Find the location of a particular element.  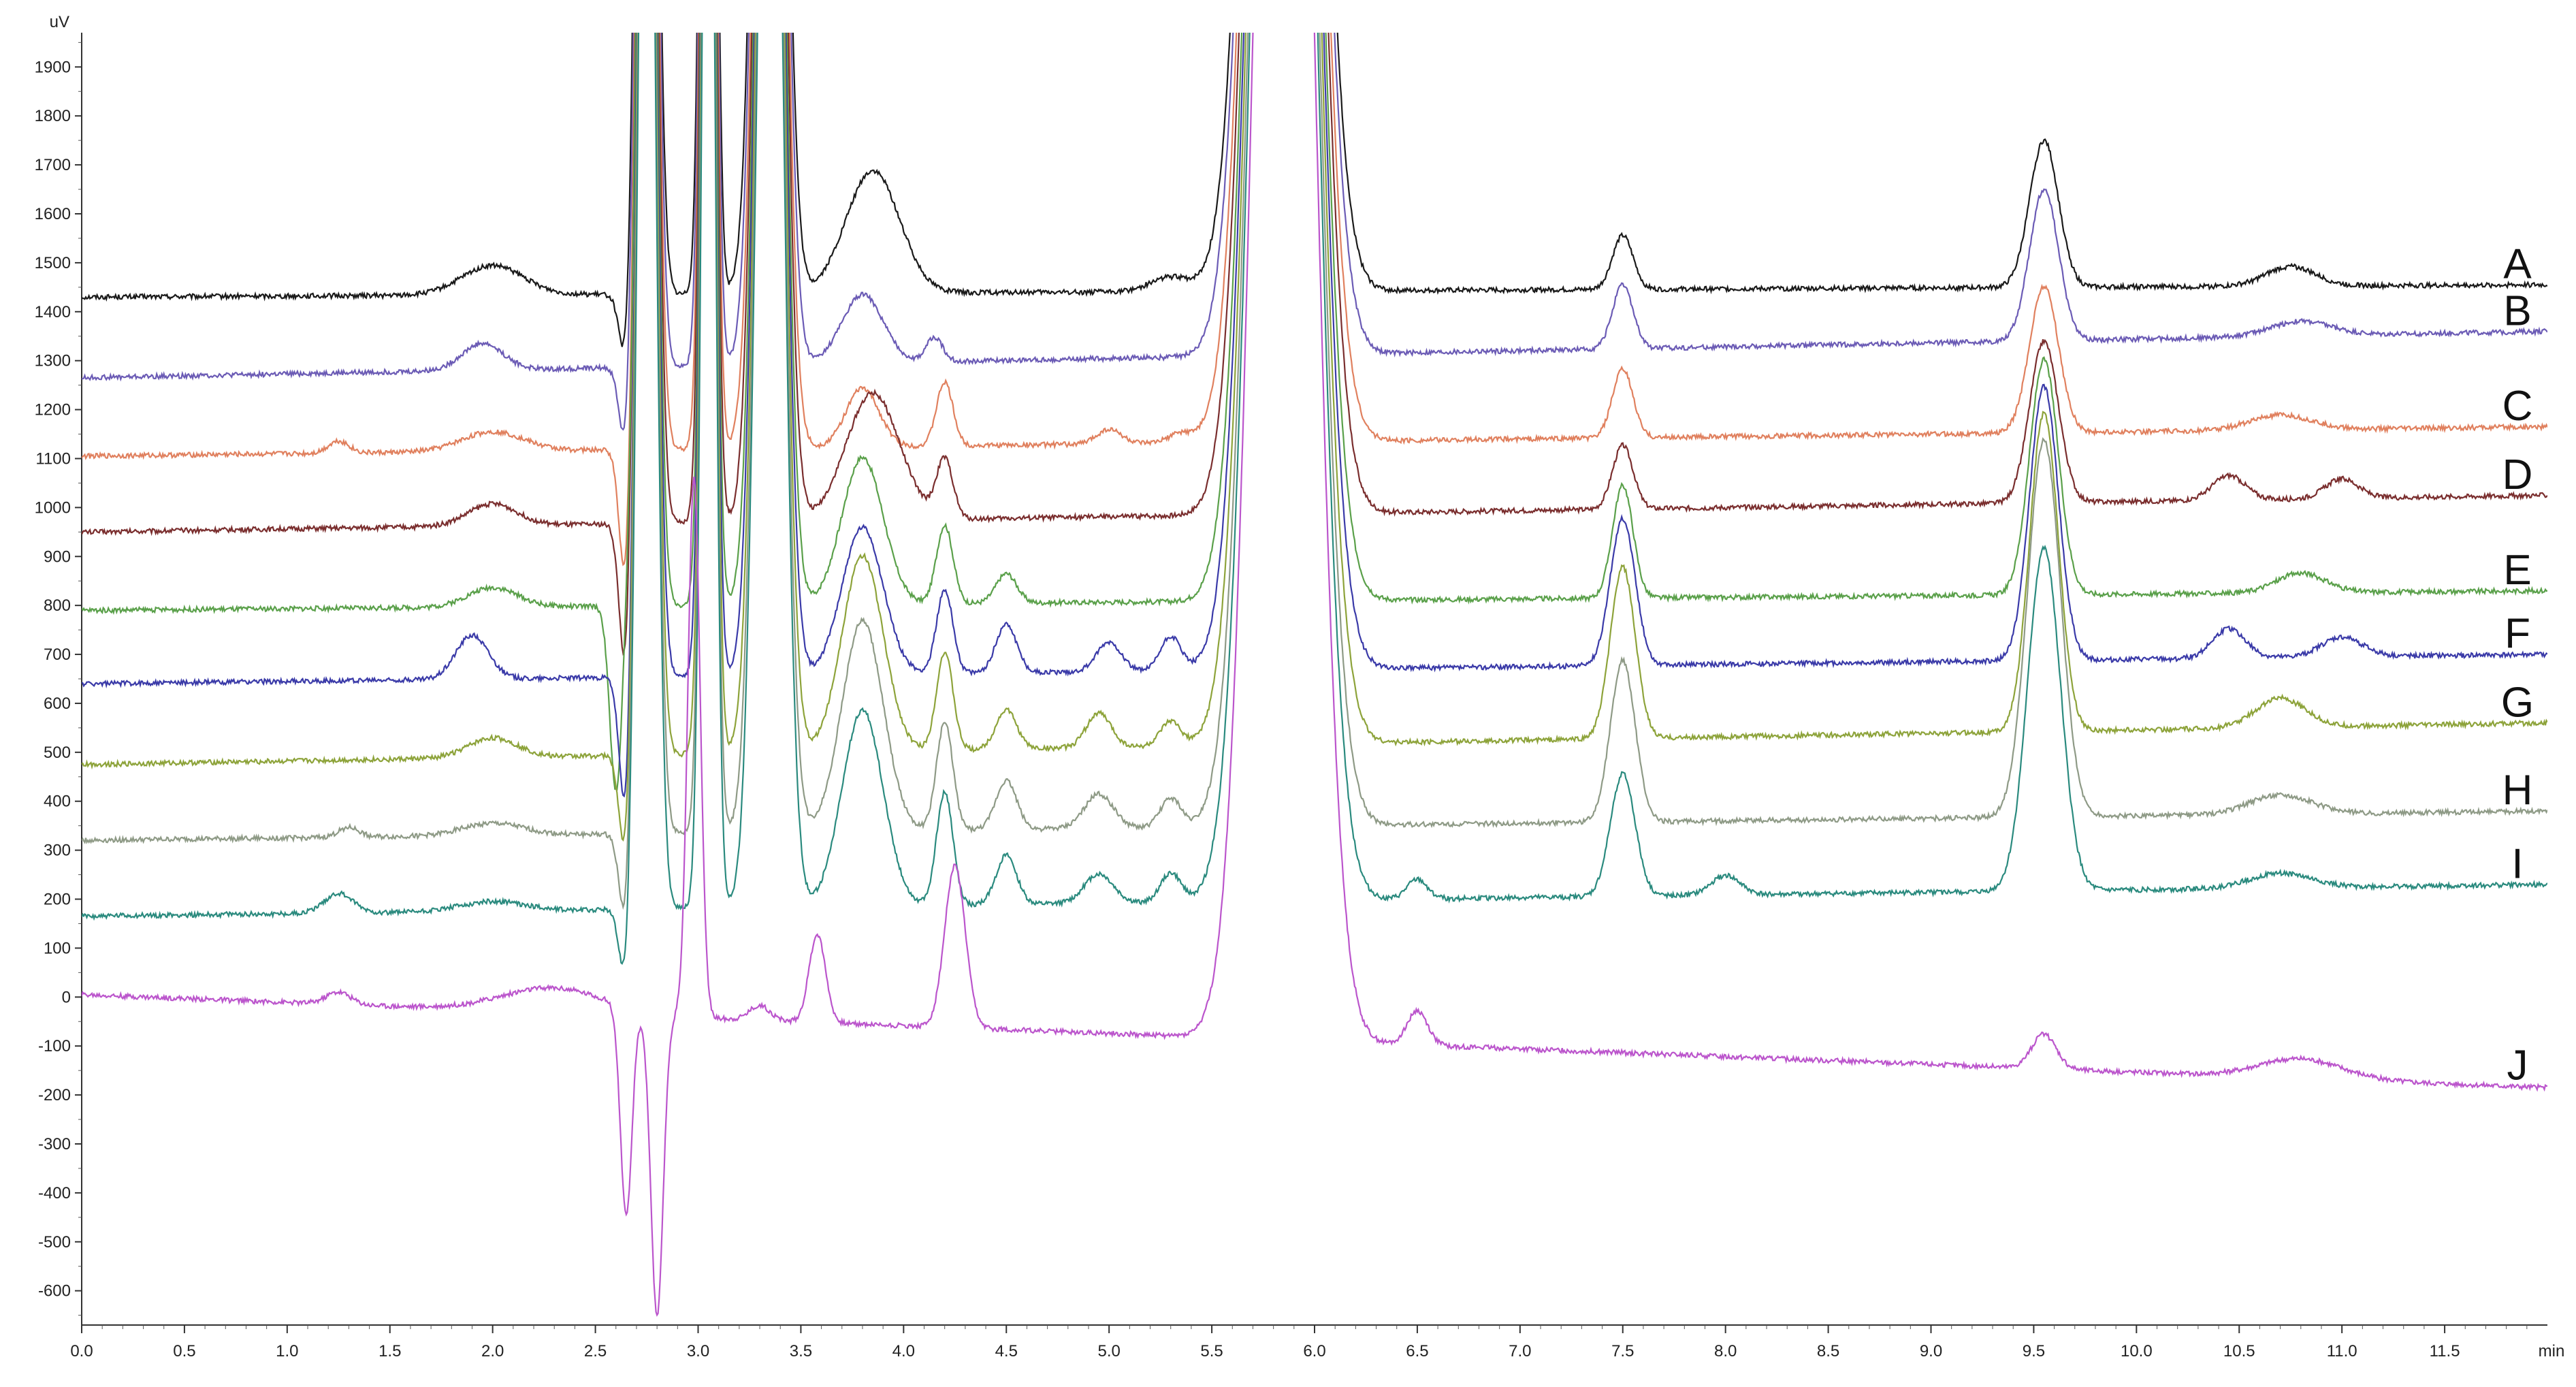

x-tick-label: 9.5 is located at coordinates (2034, 1351).